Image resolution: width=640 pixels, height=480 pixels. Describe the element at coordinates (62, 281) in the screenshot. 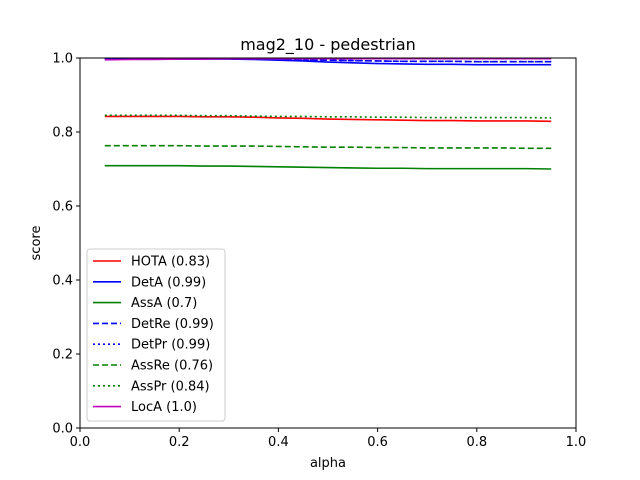

I see `y-tick-label: 0.4` at that location.